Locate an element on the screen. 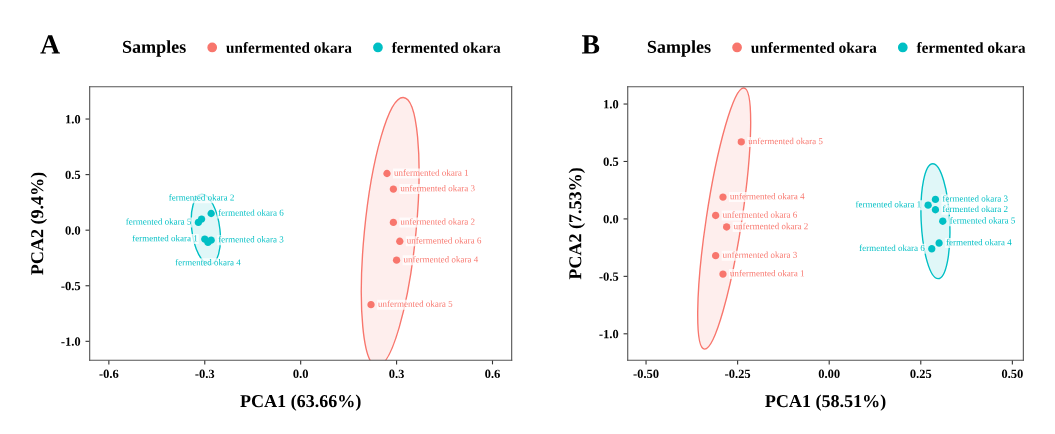 The width and height of the screenshot is (1055, 434). chart-title: A is located at coordinates (50, 44).